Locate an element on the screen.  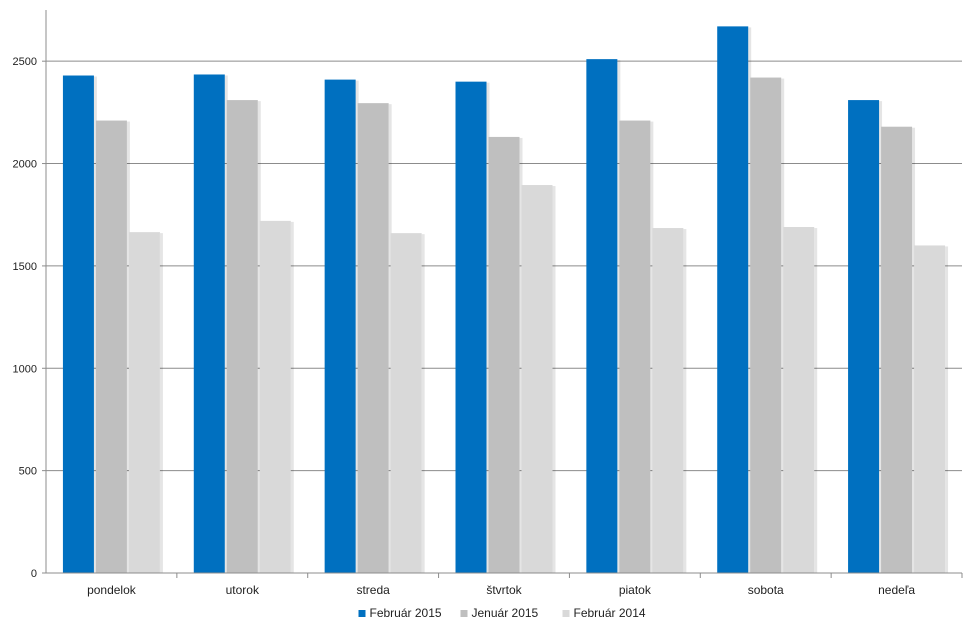
x-category-label: nedeľa is located at coordinates (896, 590).